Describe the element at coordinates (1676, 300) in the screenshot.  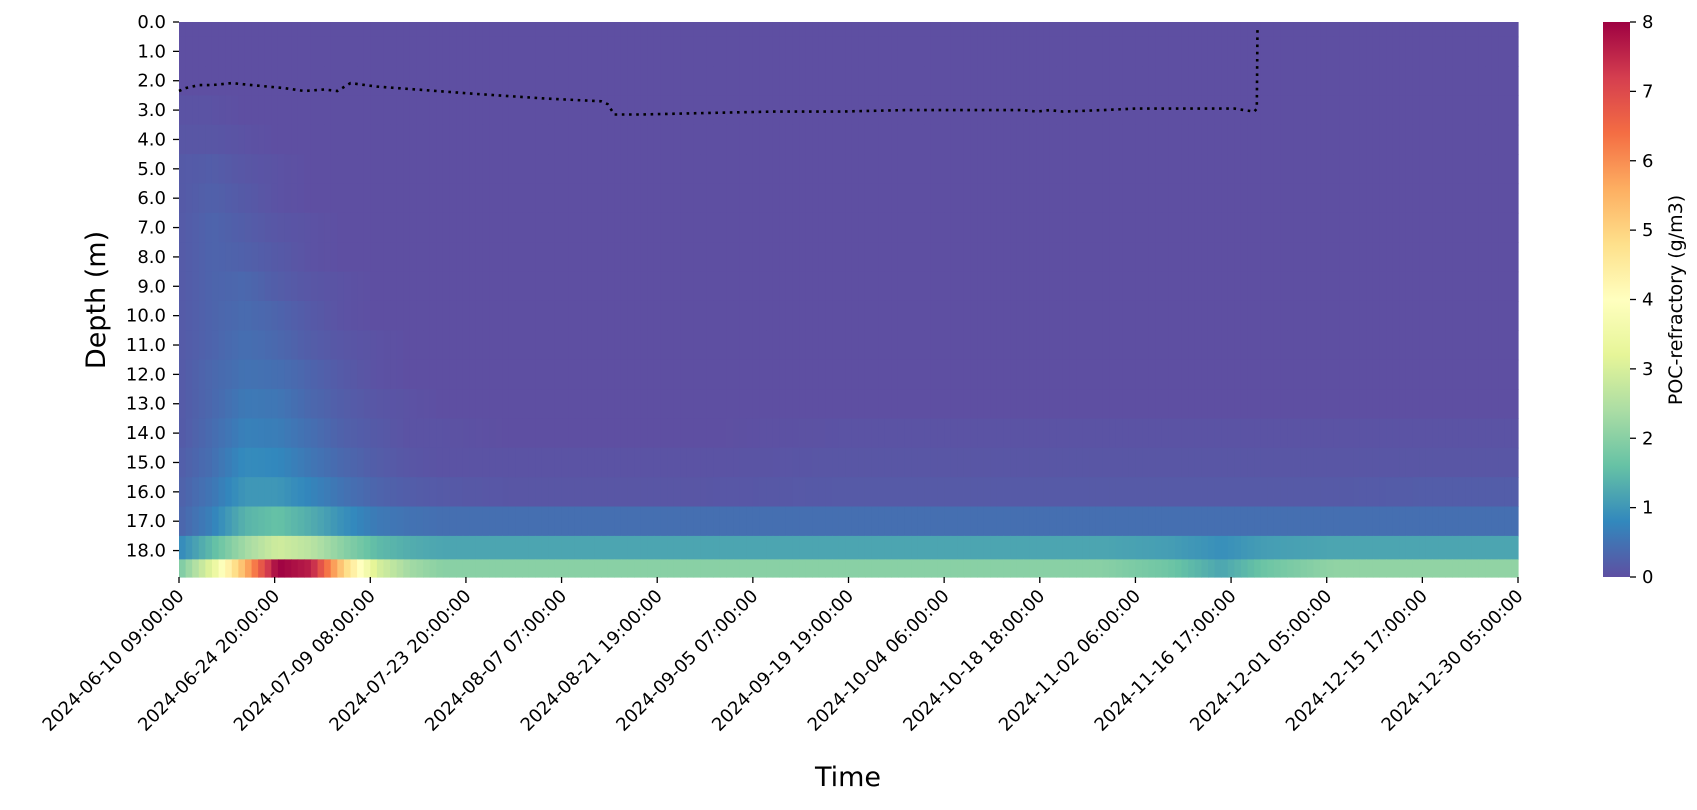
I see `colorbar-label: POC-refractory (g/m3)` at that location.